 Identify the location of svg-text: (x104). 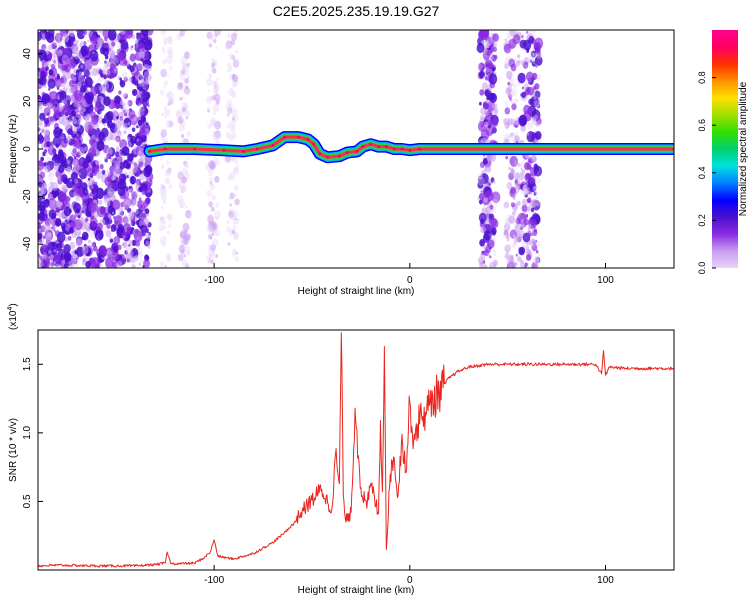
(13, 316).